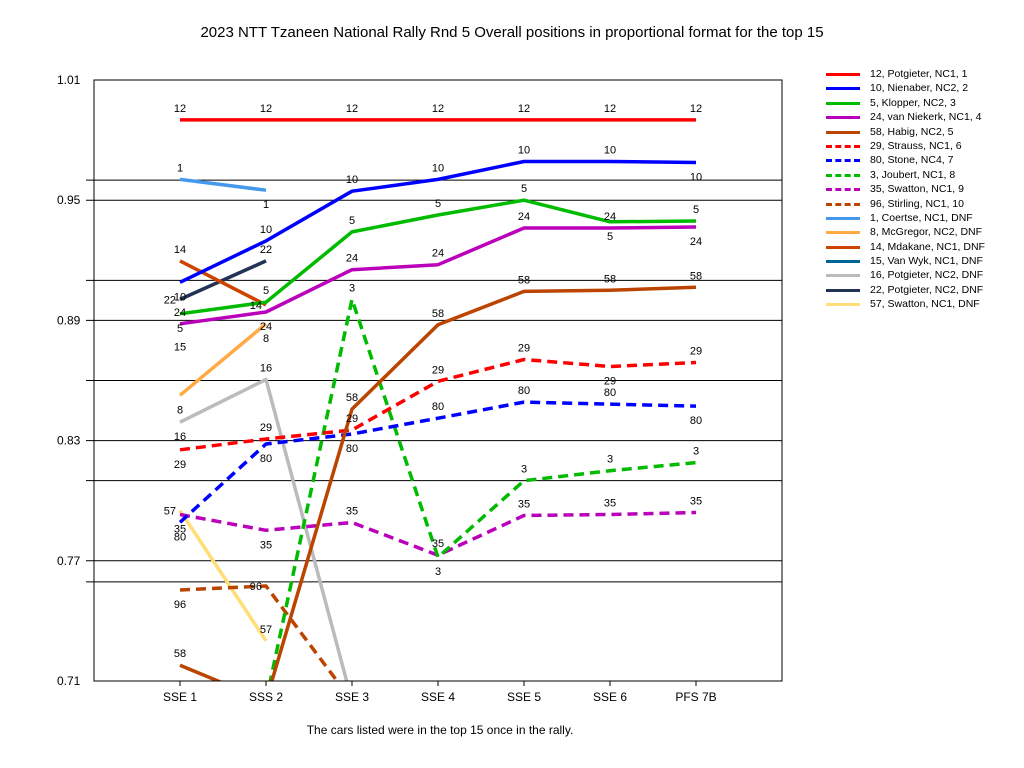 The height and width of the screenshot is (768, 1024). What do you see at coordinates (926, 261) in the screenshot?
I see `legend-label: 15, Van Wyk, NC1, DNF` at bounding box center [926, 261].